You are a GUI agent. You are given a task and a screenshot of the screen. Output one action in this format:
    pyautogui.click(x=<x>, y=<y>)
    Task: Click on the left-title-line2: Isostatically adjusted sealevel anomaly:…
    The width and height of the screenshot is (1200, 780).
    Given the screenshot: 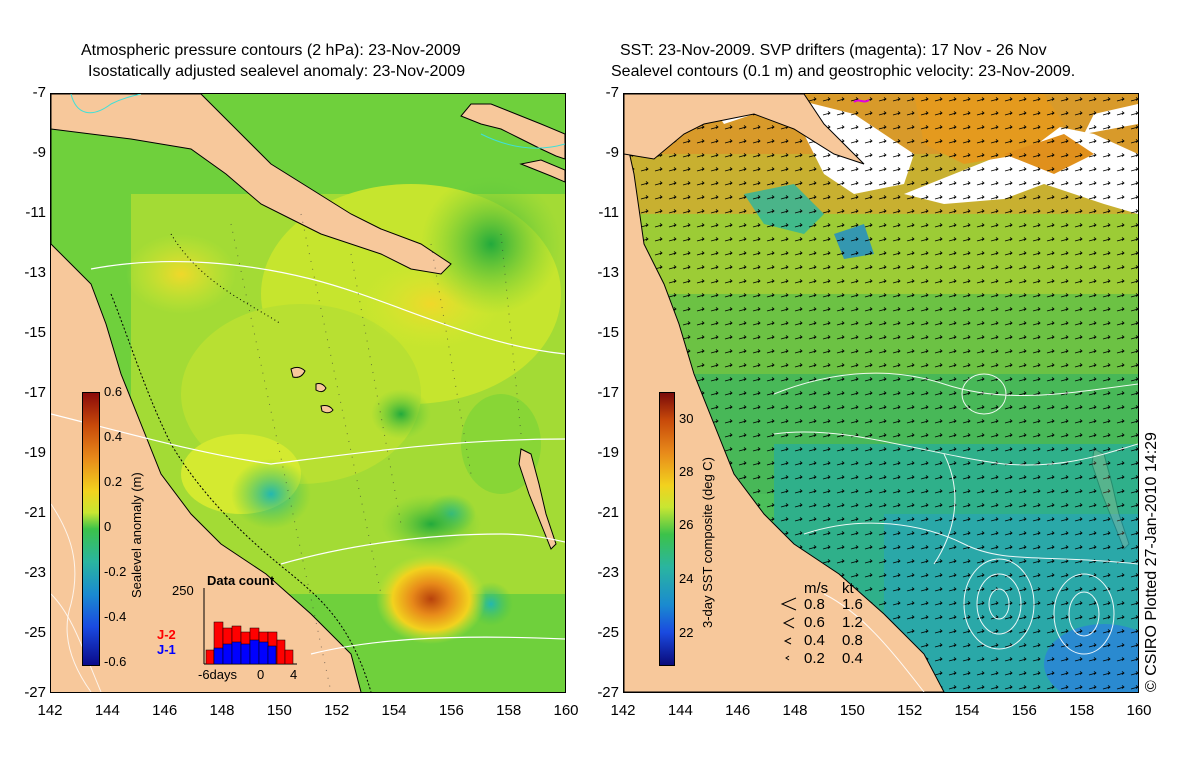 What is the action you would take?
    pyautogui.click(x=277, y=71)
    